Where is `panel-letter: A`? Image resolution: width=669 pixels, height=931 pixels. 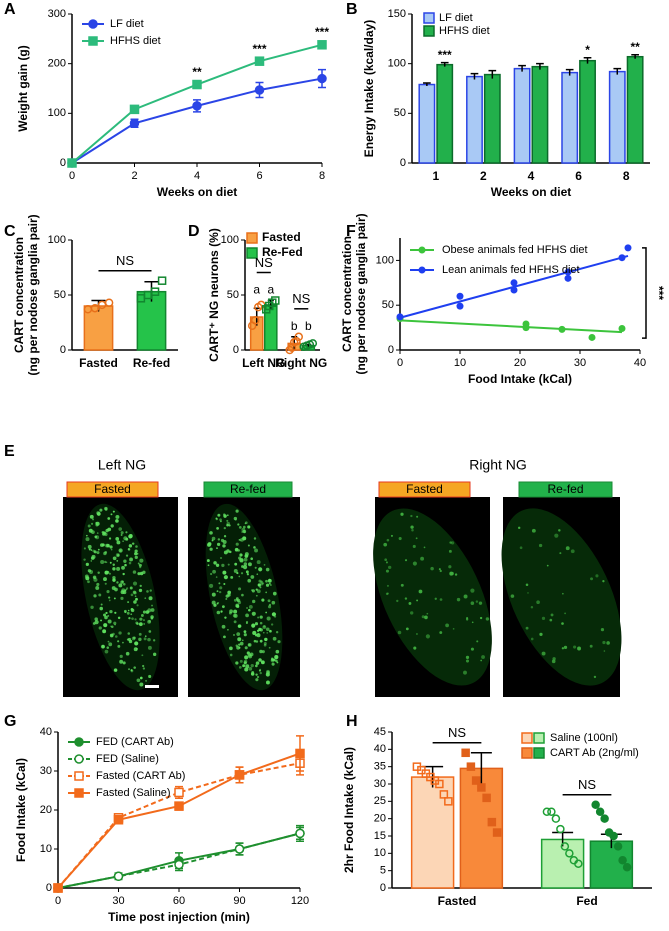 panel-letter: A is located at coordinates (10, 9).